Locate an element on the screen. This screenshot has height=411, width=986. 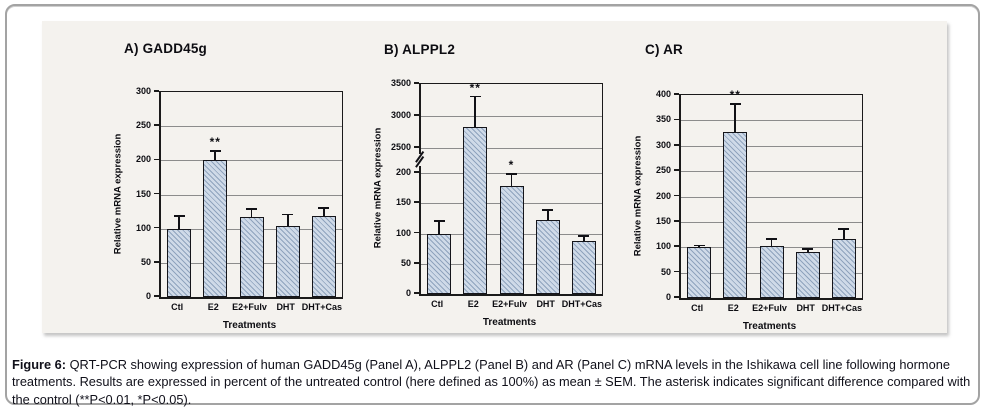
plot-area: ** * is located at coordinates (511, 188).